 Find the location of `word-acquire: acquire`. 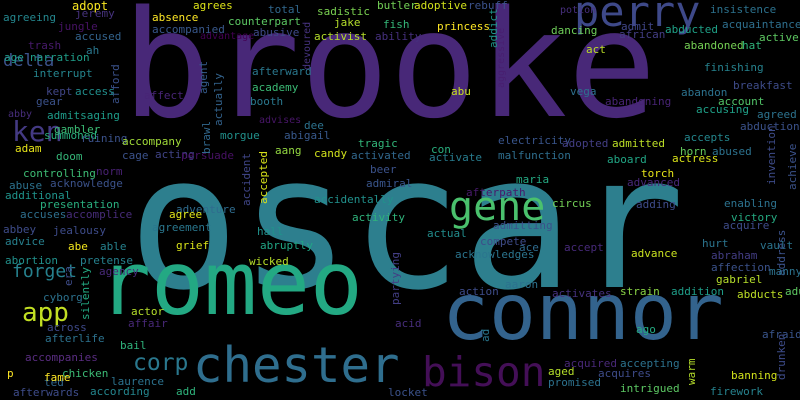

word-acquire: acquire is located at coordinates (746, 225).